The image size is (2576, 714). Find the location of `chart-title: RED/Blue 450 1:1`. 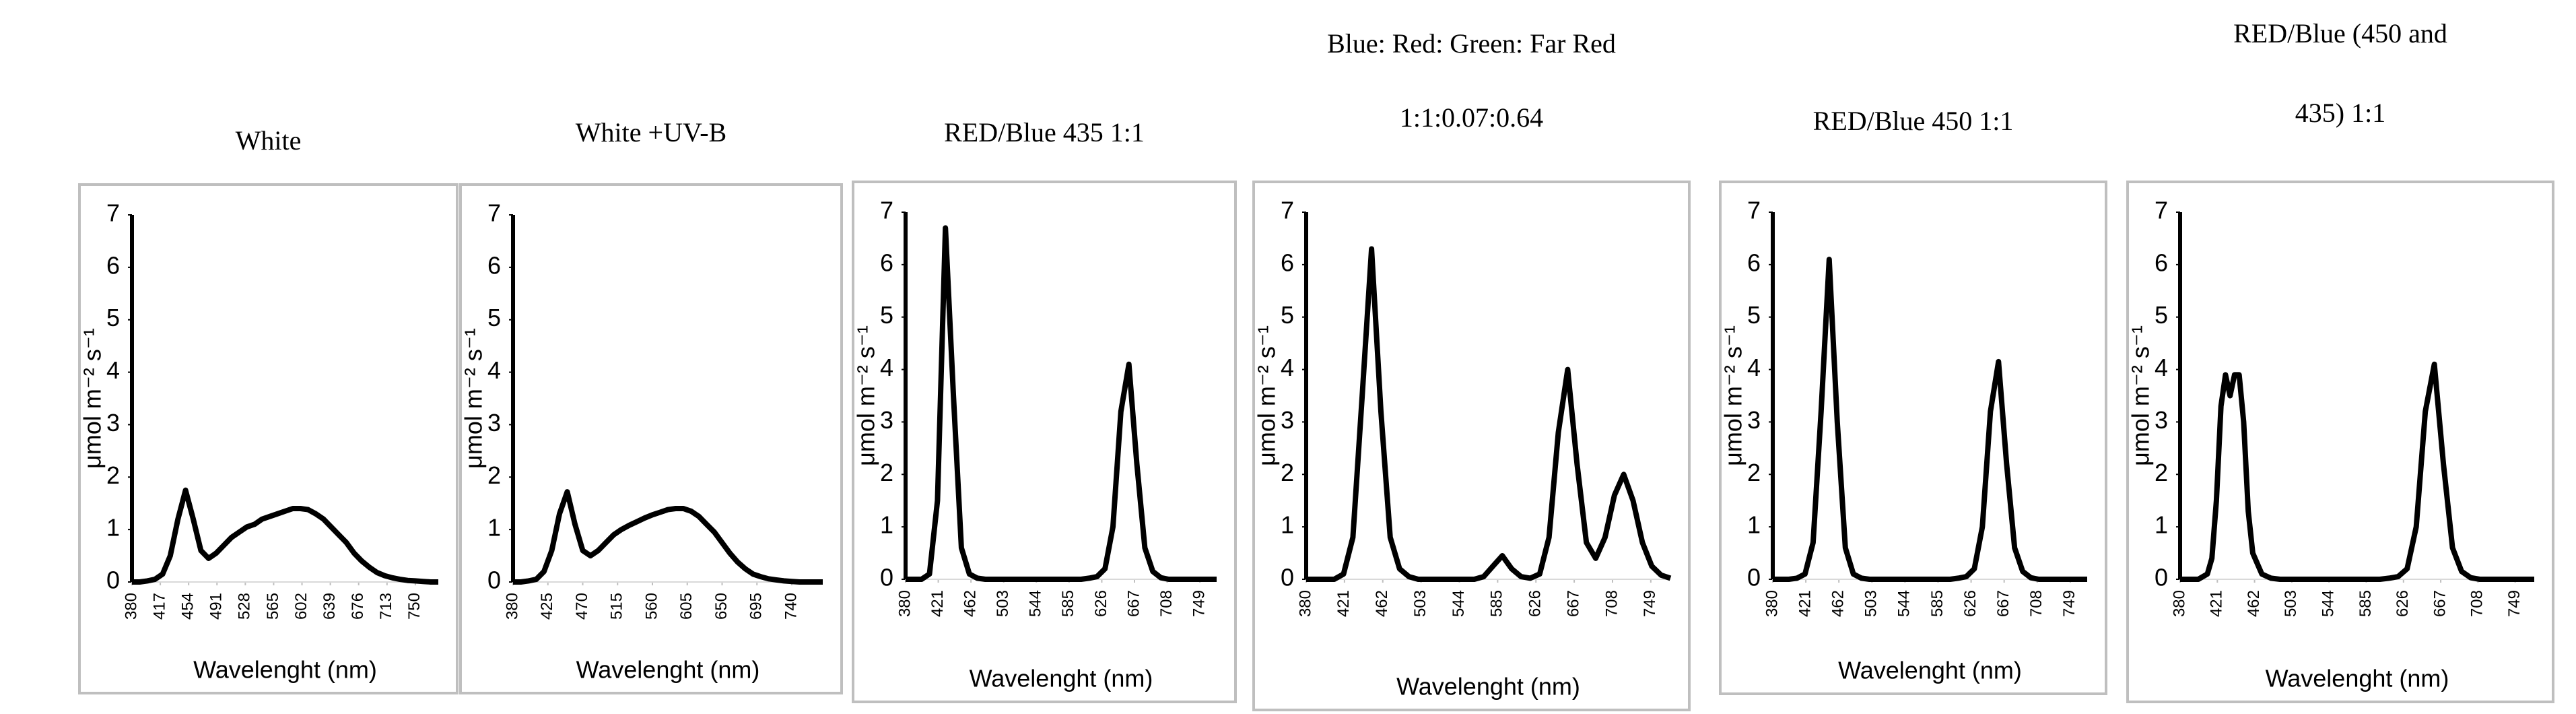

chart-title: RED/Blue 450 1:1 is located at coordinates (1913, 121).